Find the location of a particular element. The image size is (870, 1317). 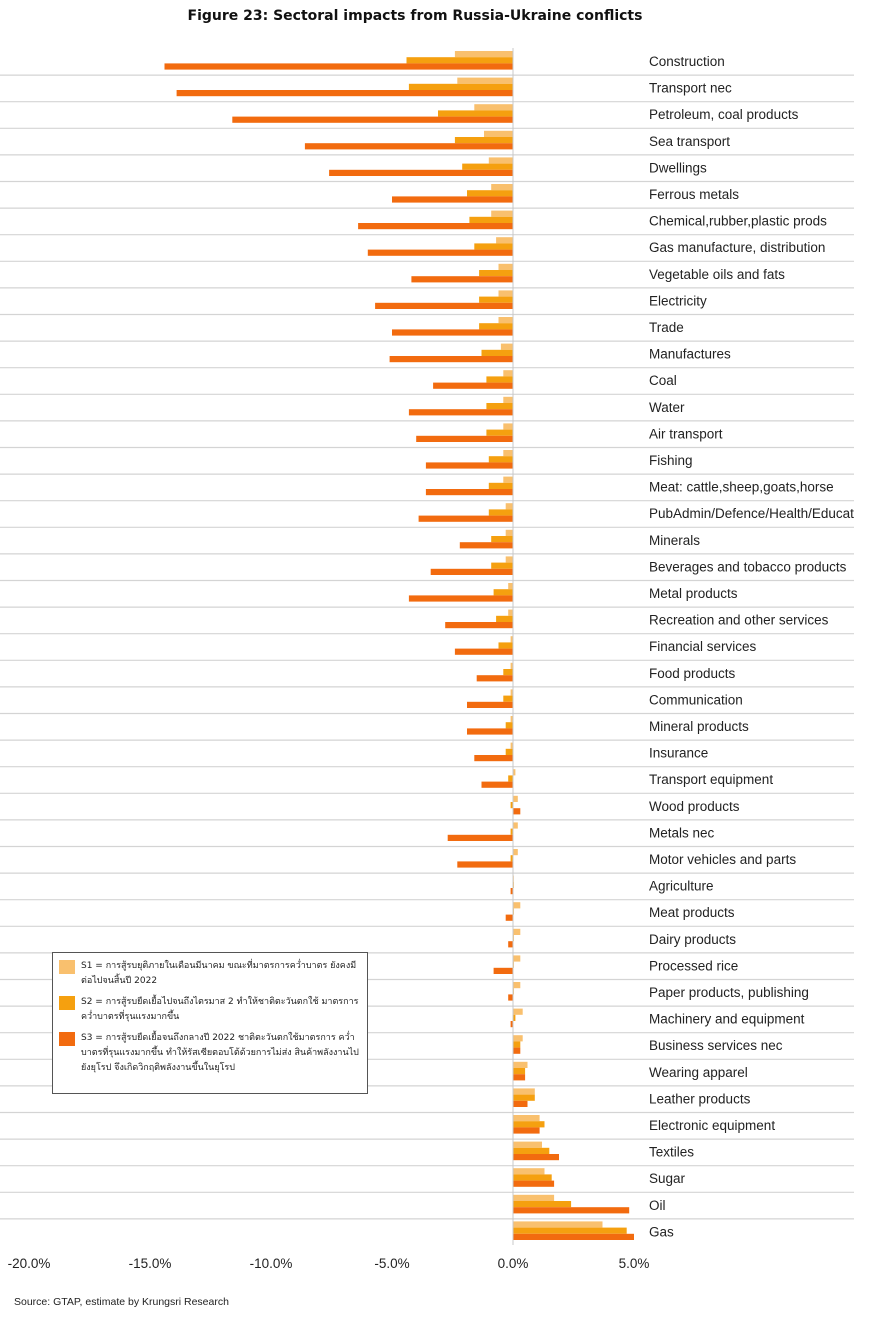

category-label: Gas manufacture, distribution is located at coordinates (737, 247).